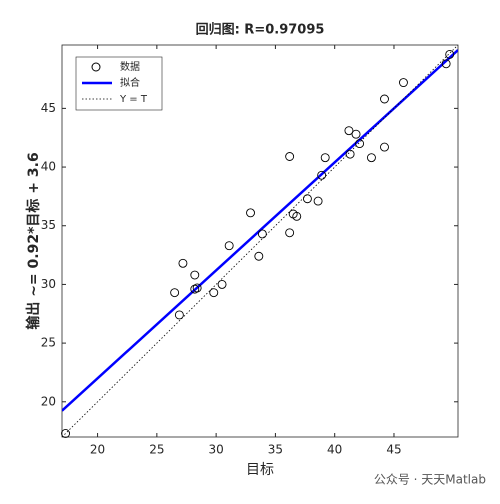  What do you see at coordinates (133, 99) in the screenshot?
I see `legend-label: Y = T` at bounding box center [133, 99].